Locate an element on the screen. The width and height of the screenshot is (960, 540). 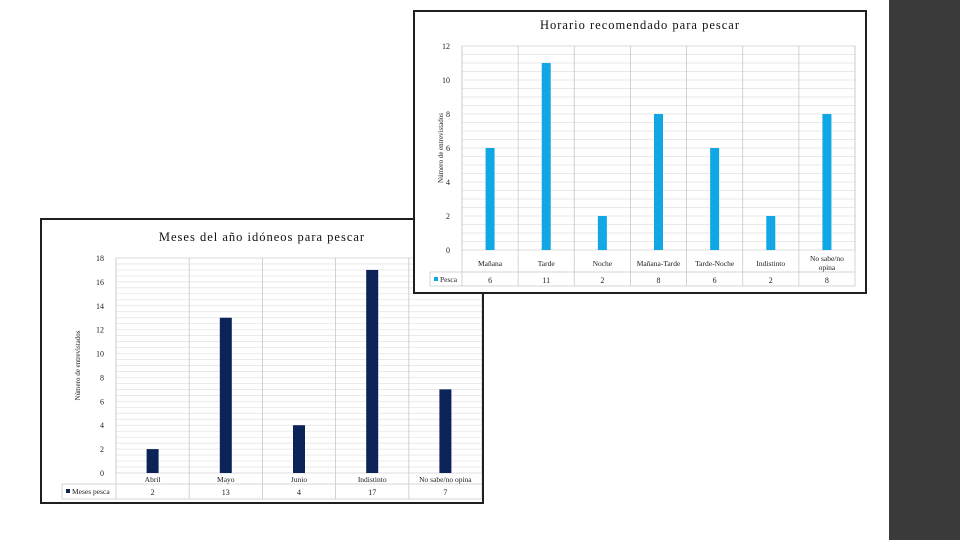
legend-label: Pesca is located at coordinates (449, 279).